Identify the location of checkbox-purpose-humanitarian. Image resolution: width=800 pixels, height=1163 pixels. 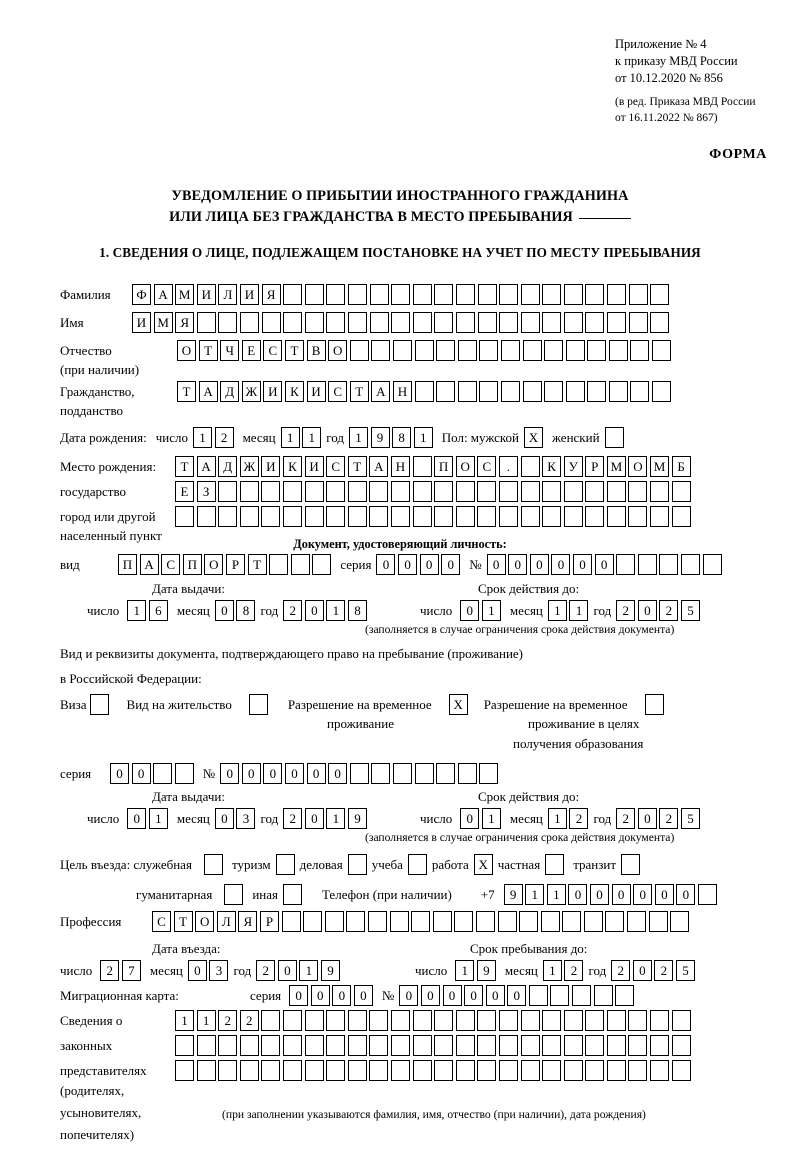
(234, 894).